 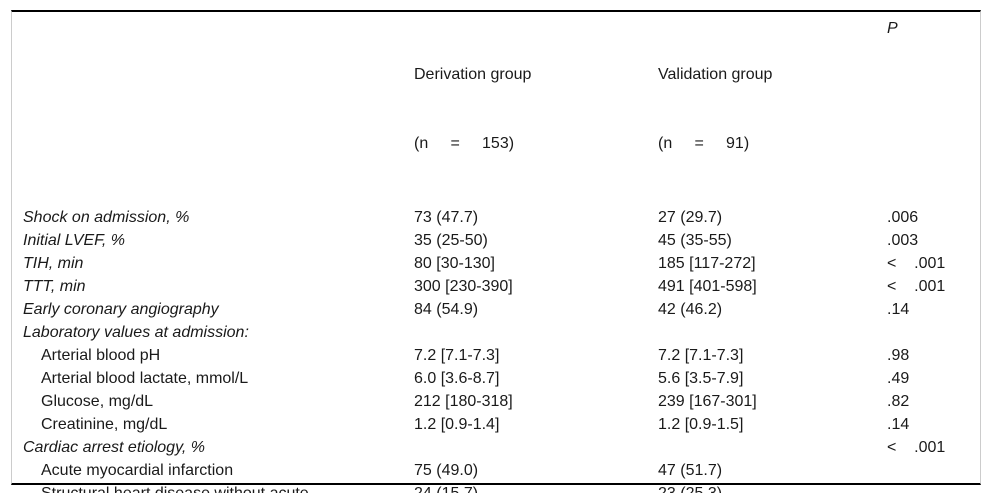 What do you see at coordinates (97, 401) in the screenshot?
I see `row-label: Glucose, mg/dL` at bounding box center [97, 401].